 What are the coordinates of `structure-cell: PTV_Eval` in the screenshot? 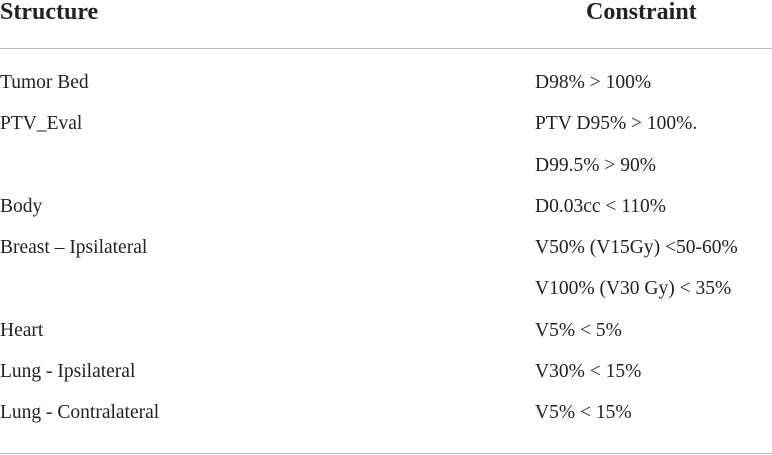 It's located at (41, 124).